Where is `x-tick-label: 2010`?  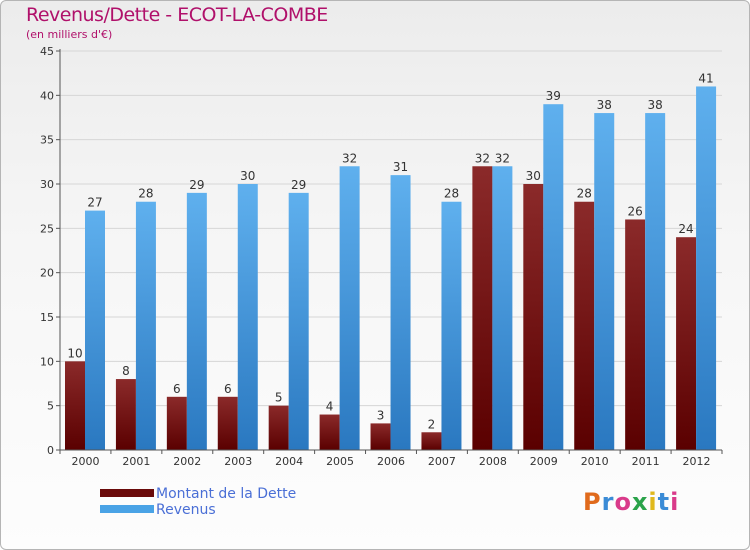 x-tick-label: 2010 is located at coordinates (595, 461).